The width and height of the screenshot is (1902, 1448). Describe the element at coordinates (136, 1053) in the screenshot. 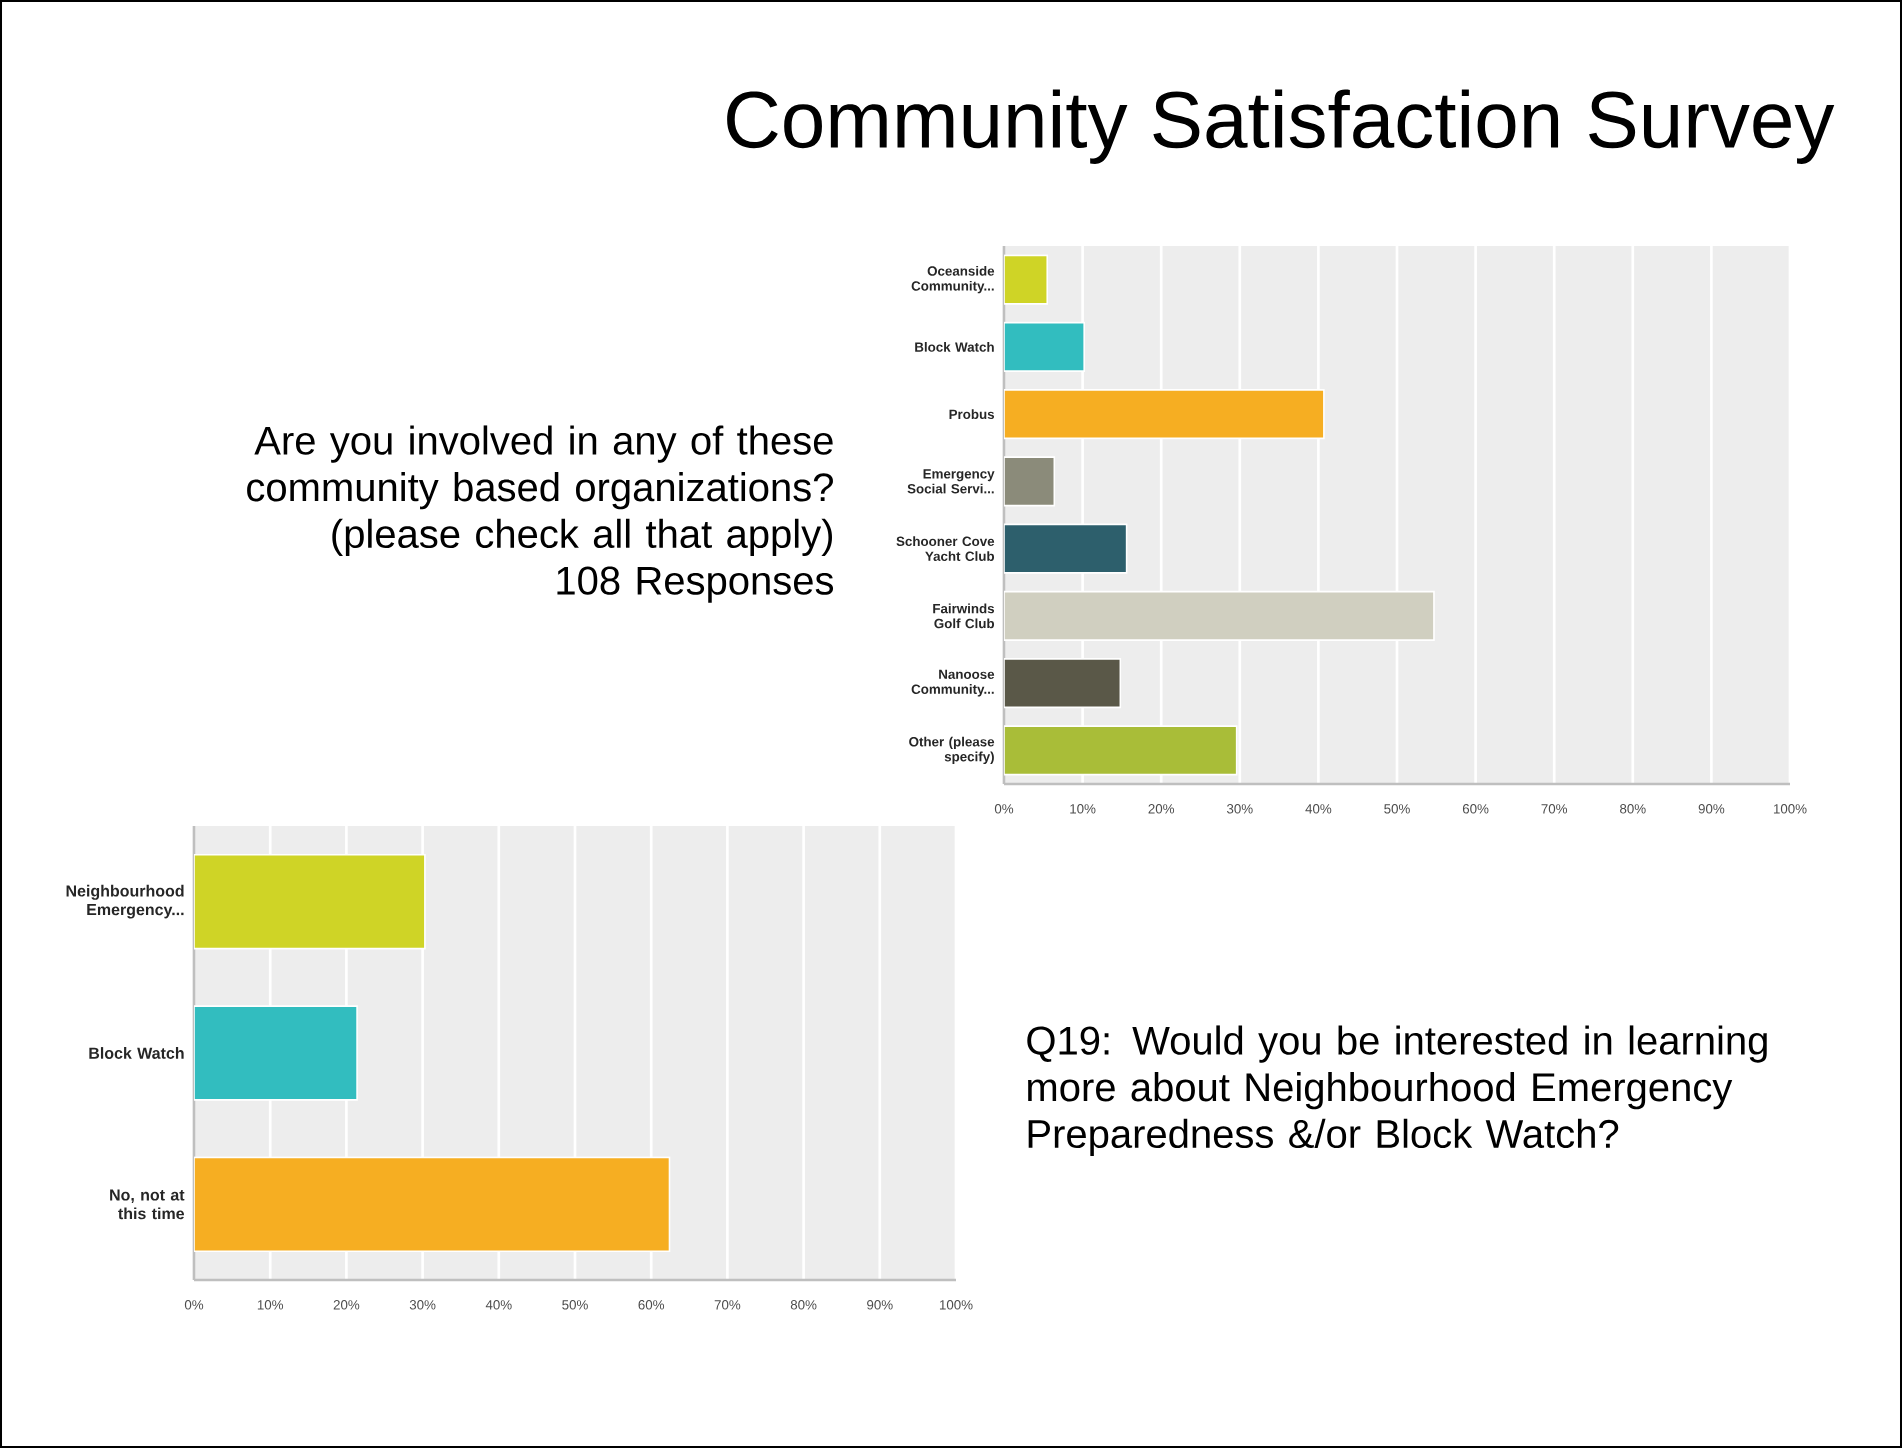

I see `y-tick-label: Block Watch` at that location.